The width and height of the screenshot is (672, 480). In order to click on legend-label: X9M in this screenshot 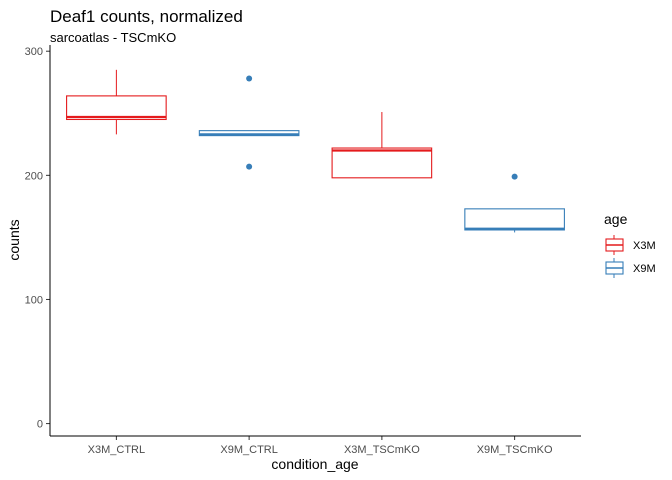, I will do `click(644, 269)`.